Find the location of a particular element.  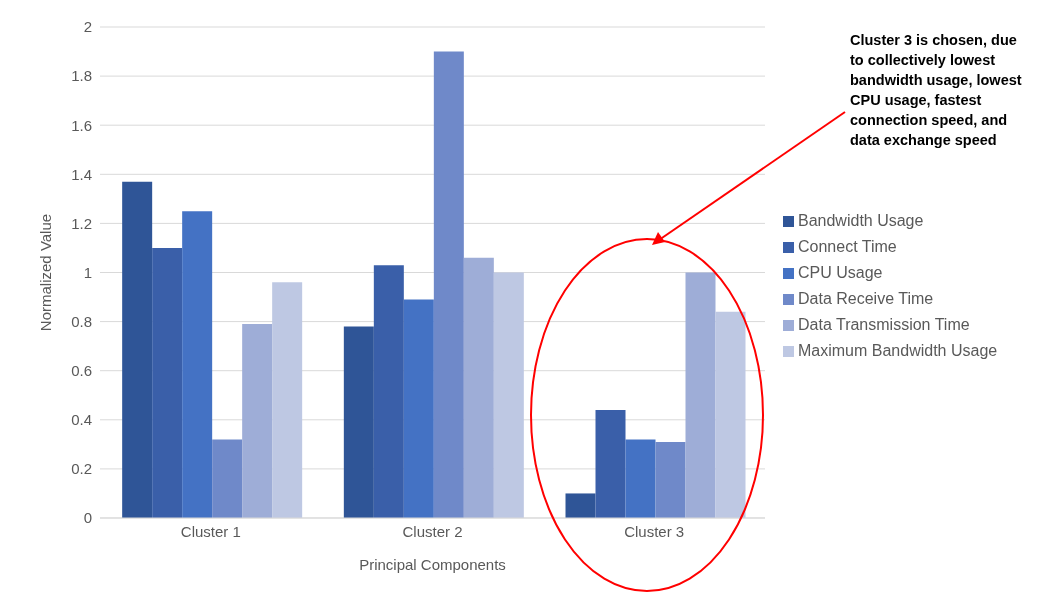

legend-label: Connect Time is located at coordinates (847, 246).